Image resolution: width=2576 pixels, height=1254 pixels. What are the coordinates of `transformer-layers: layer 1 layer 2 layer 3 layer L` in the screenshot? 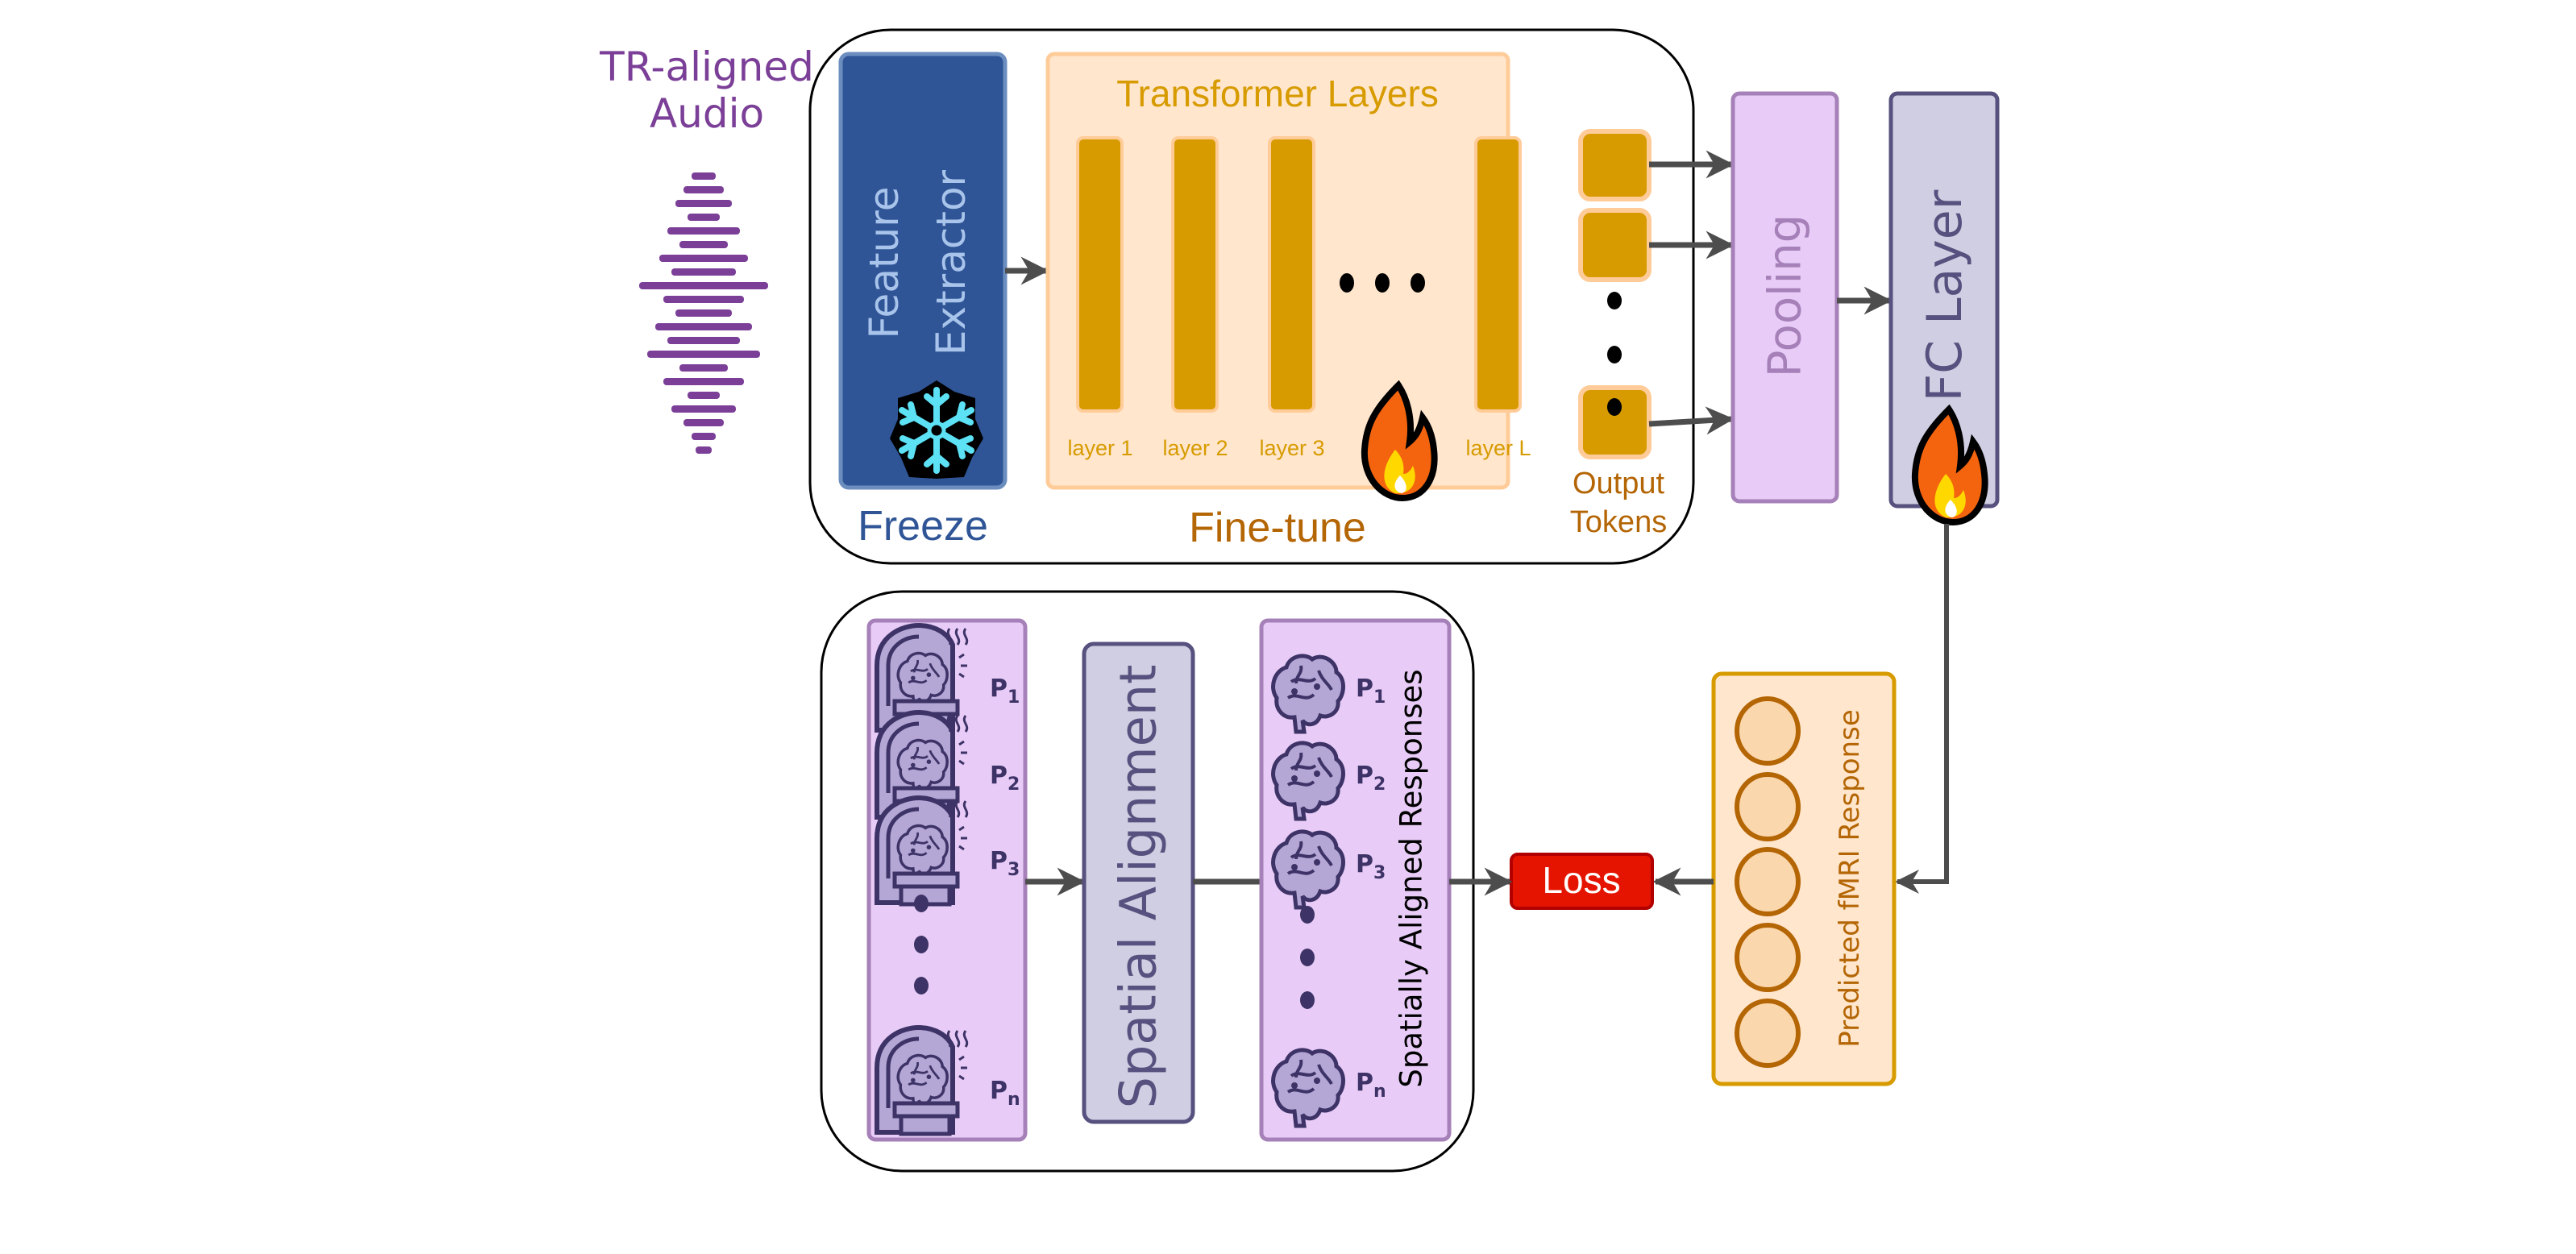 It's located at (1299, 298).